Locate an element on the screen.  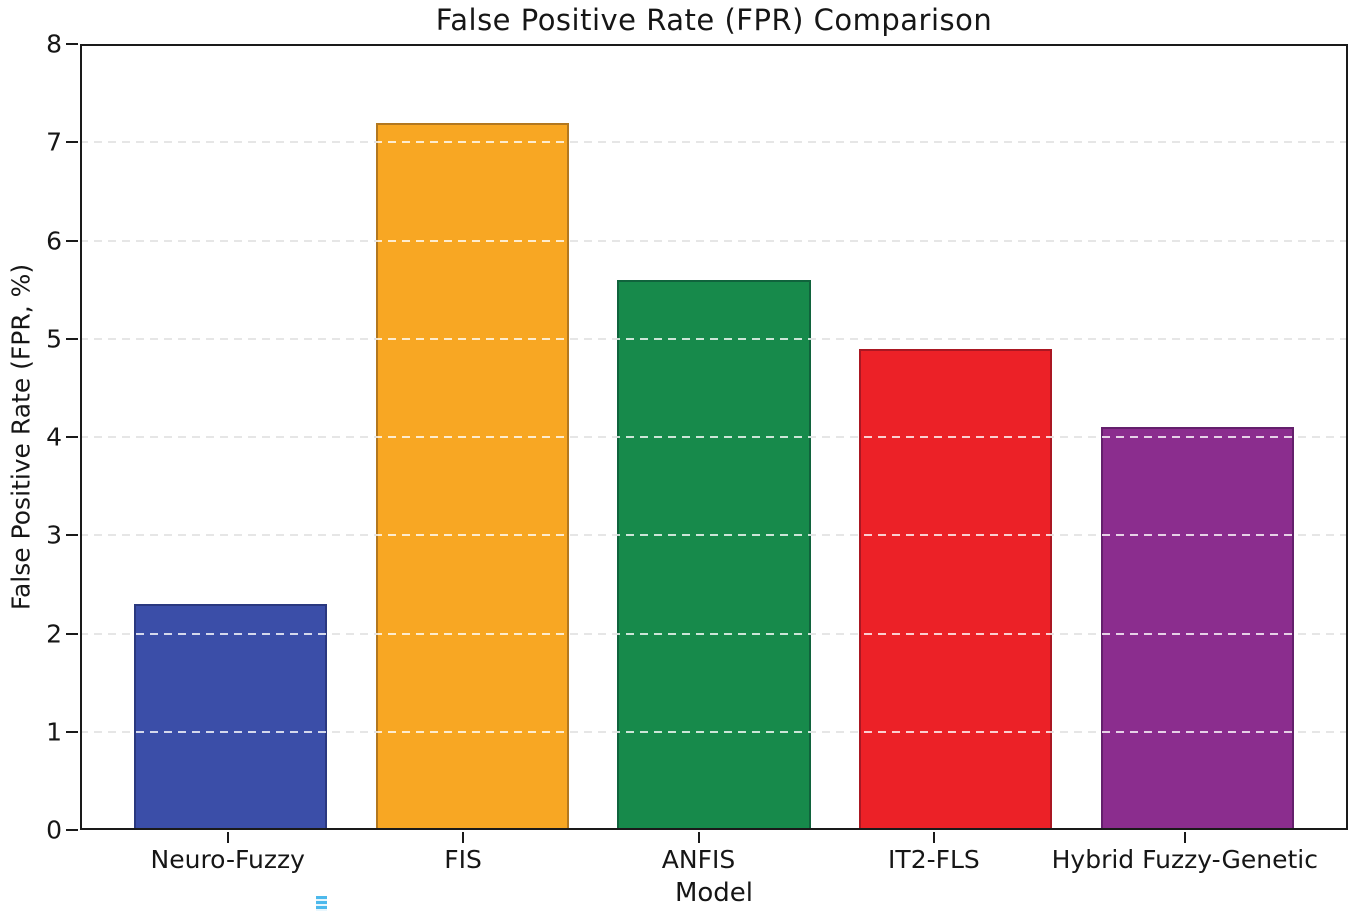
mini-stripes-artifact is located at coordinates (321, 903).